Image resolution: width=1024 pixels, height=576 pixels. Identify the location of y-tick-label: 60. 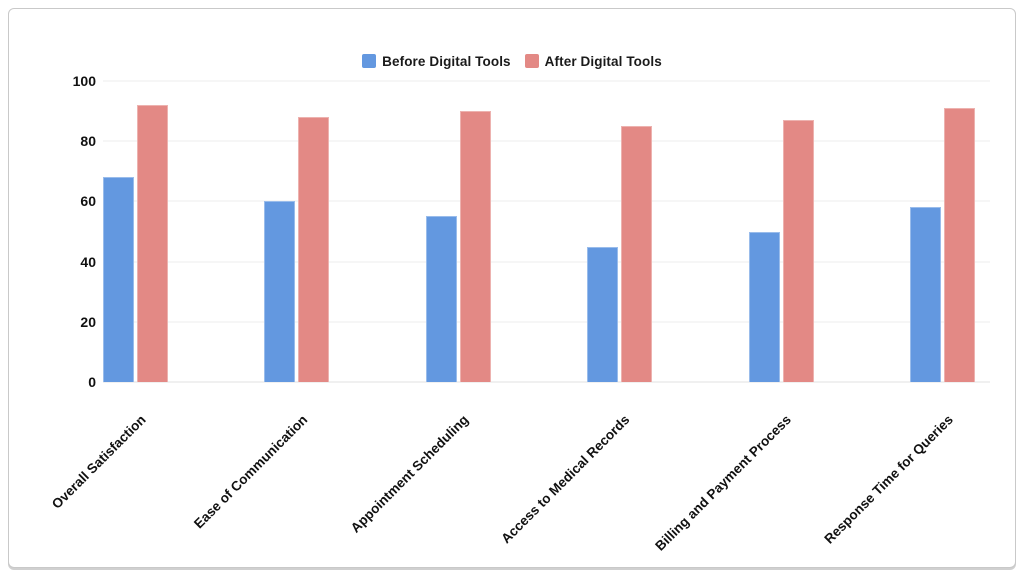
(88, 201).